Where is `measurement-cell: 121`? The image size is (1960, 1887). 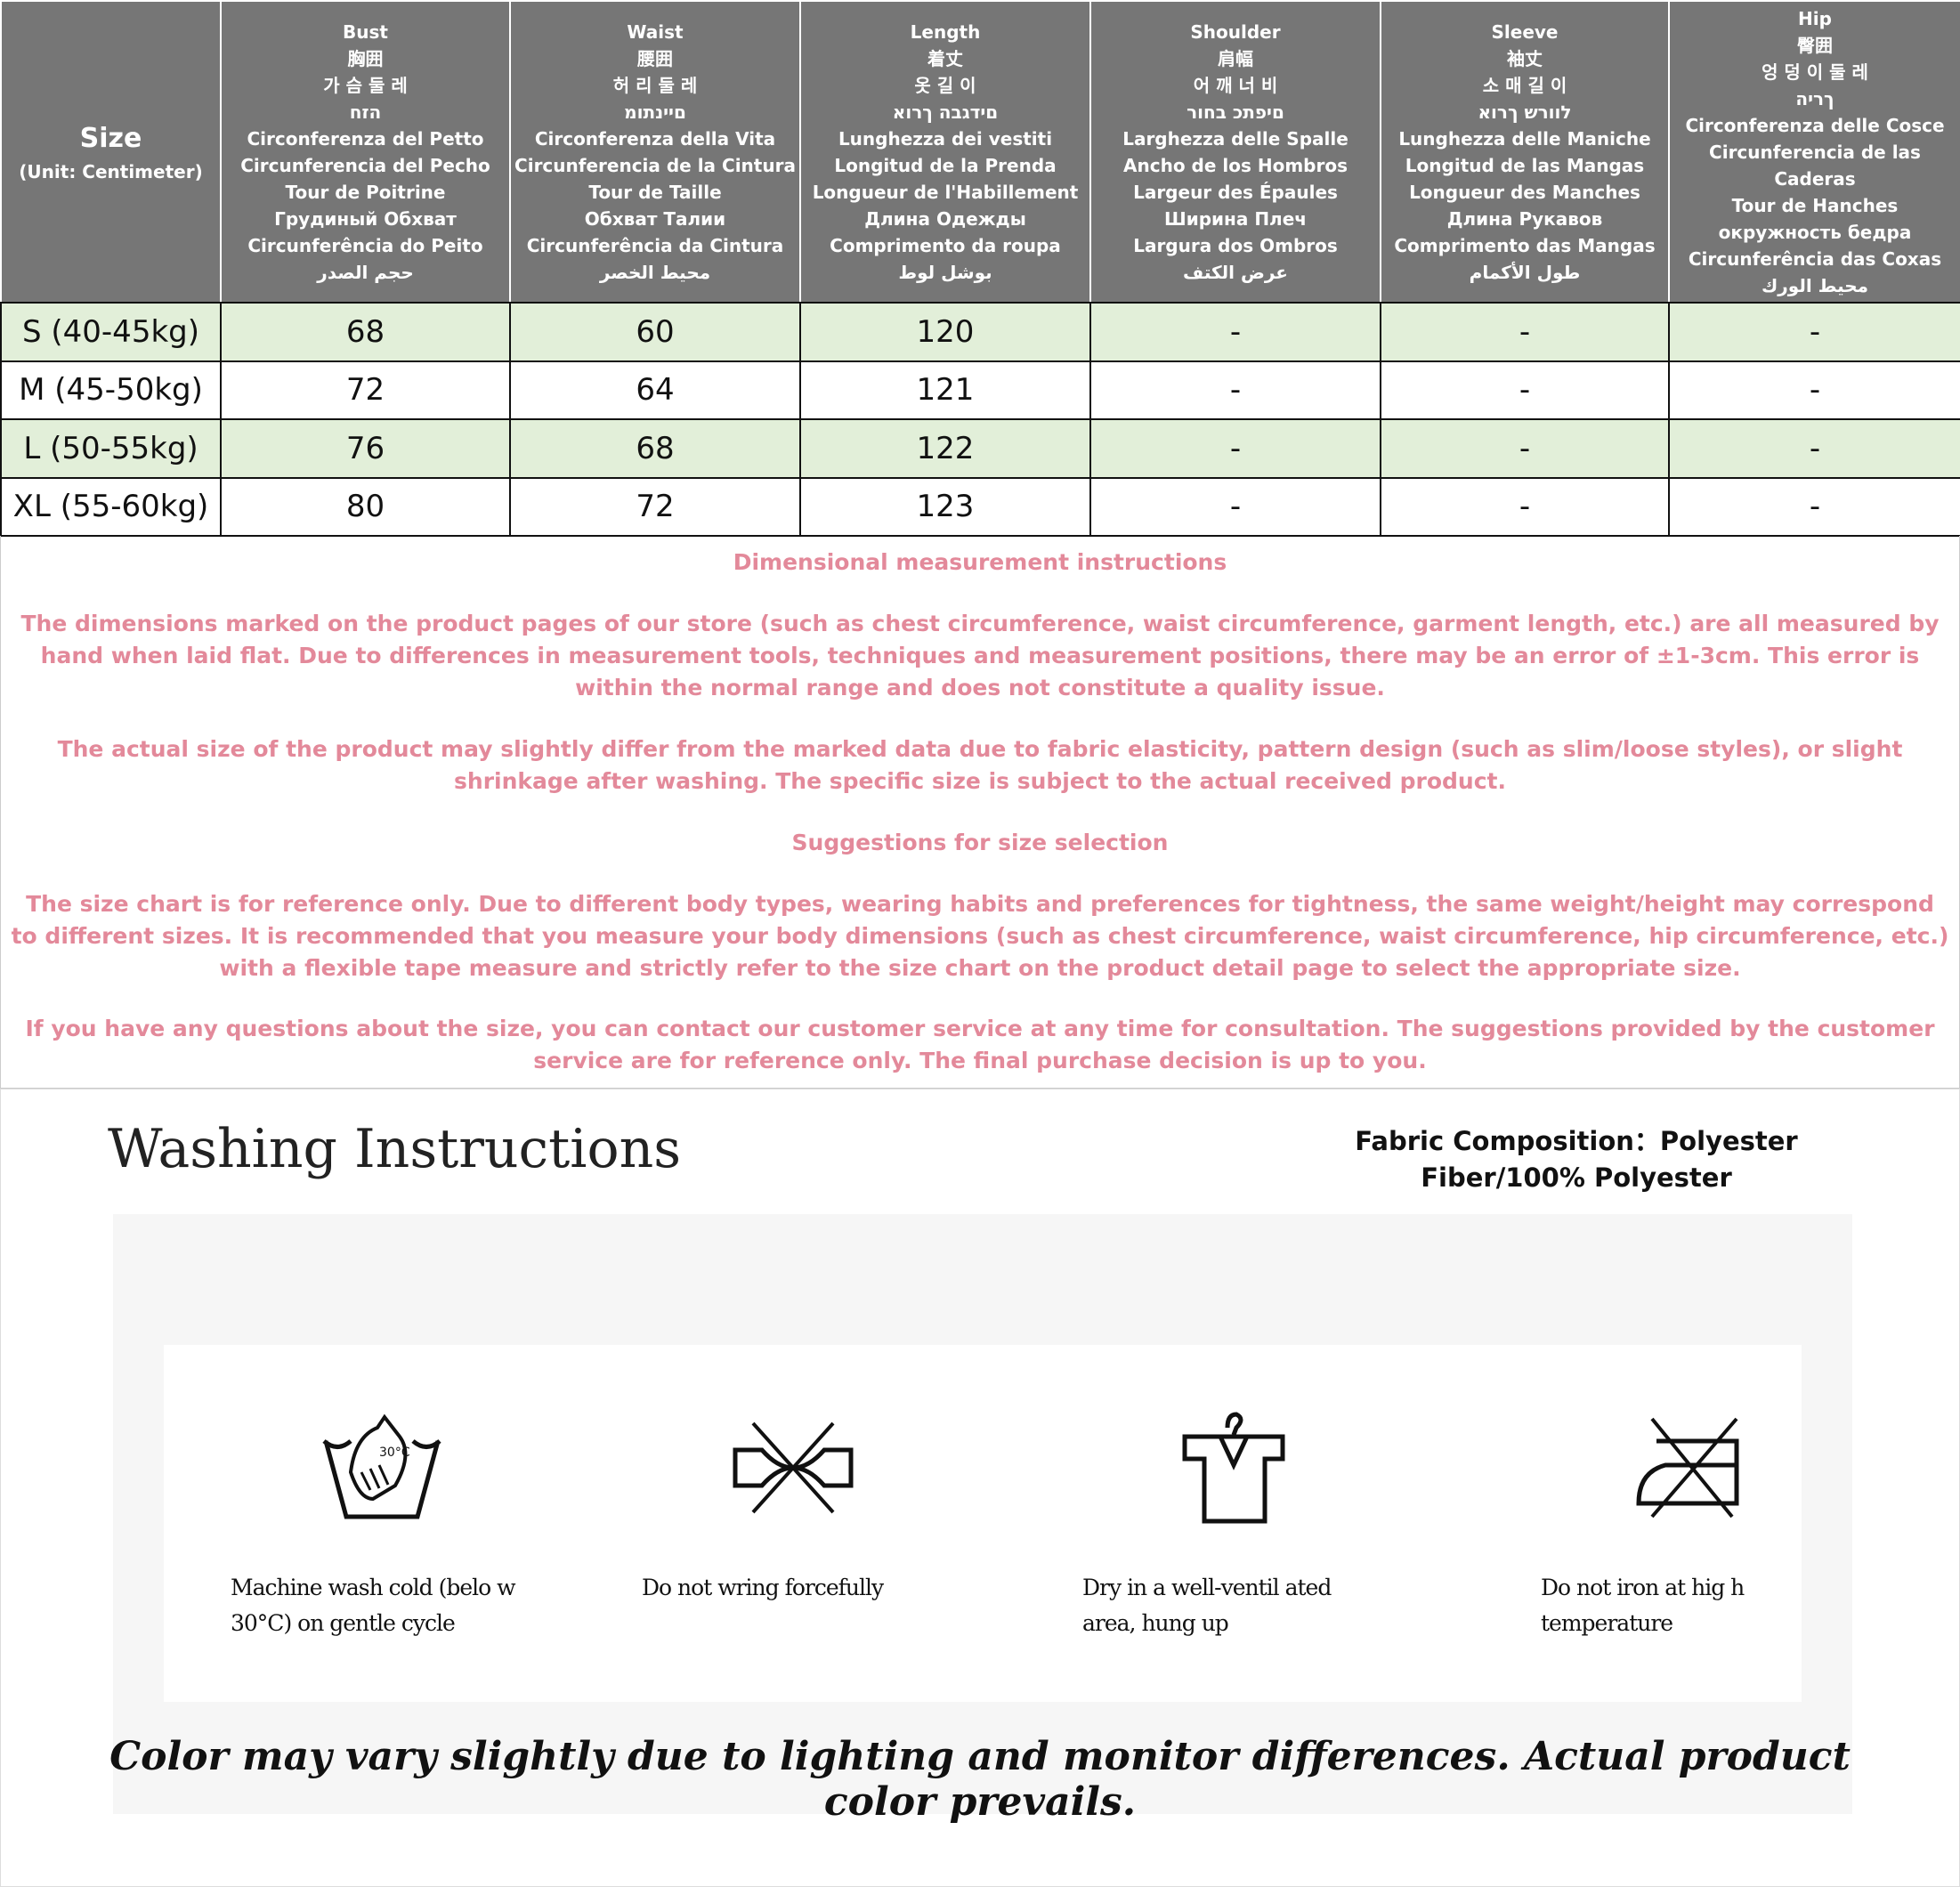
measurement-cell: 121 is located at coordinates (945, 390).